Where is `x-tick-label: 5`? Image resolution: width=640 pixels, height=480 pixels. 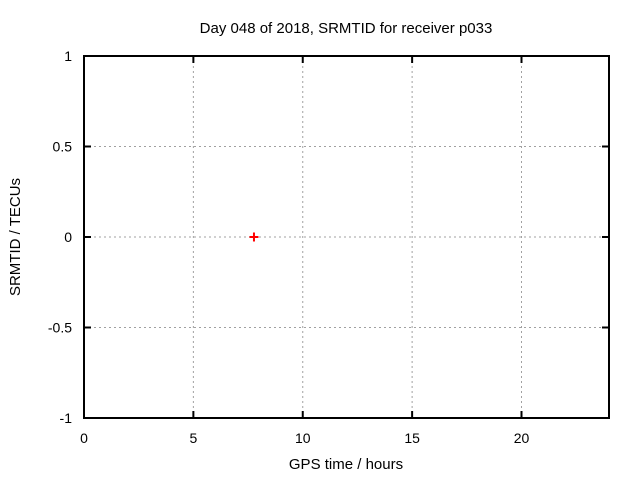 x-tick-label: 5 is located at coordinates (193, 438).